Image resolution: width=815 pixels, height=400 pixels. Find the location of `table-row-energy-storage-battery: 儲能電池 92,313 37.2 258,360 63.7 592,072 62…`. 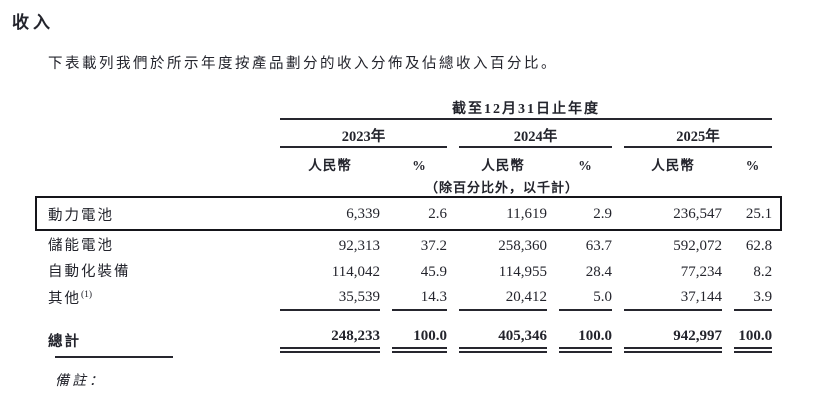

table-row-energy-storage-battery: 儲能電池 92,313 37.2 258,360 63.7 592,072 62… is located at coordinates (410, 245).